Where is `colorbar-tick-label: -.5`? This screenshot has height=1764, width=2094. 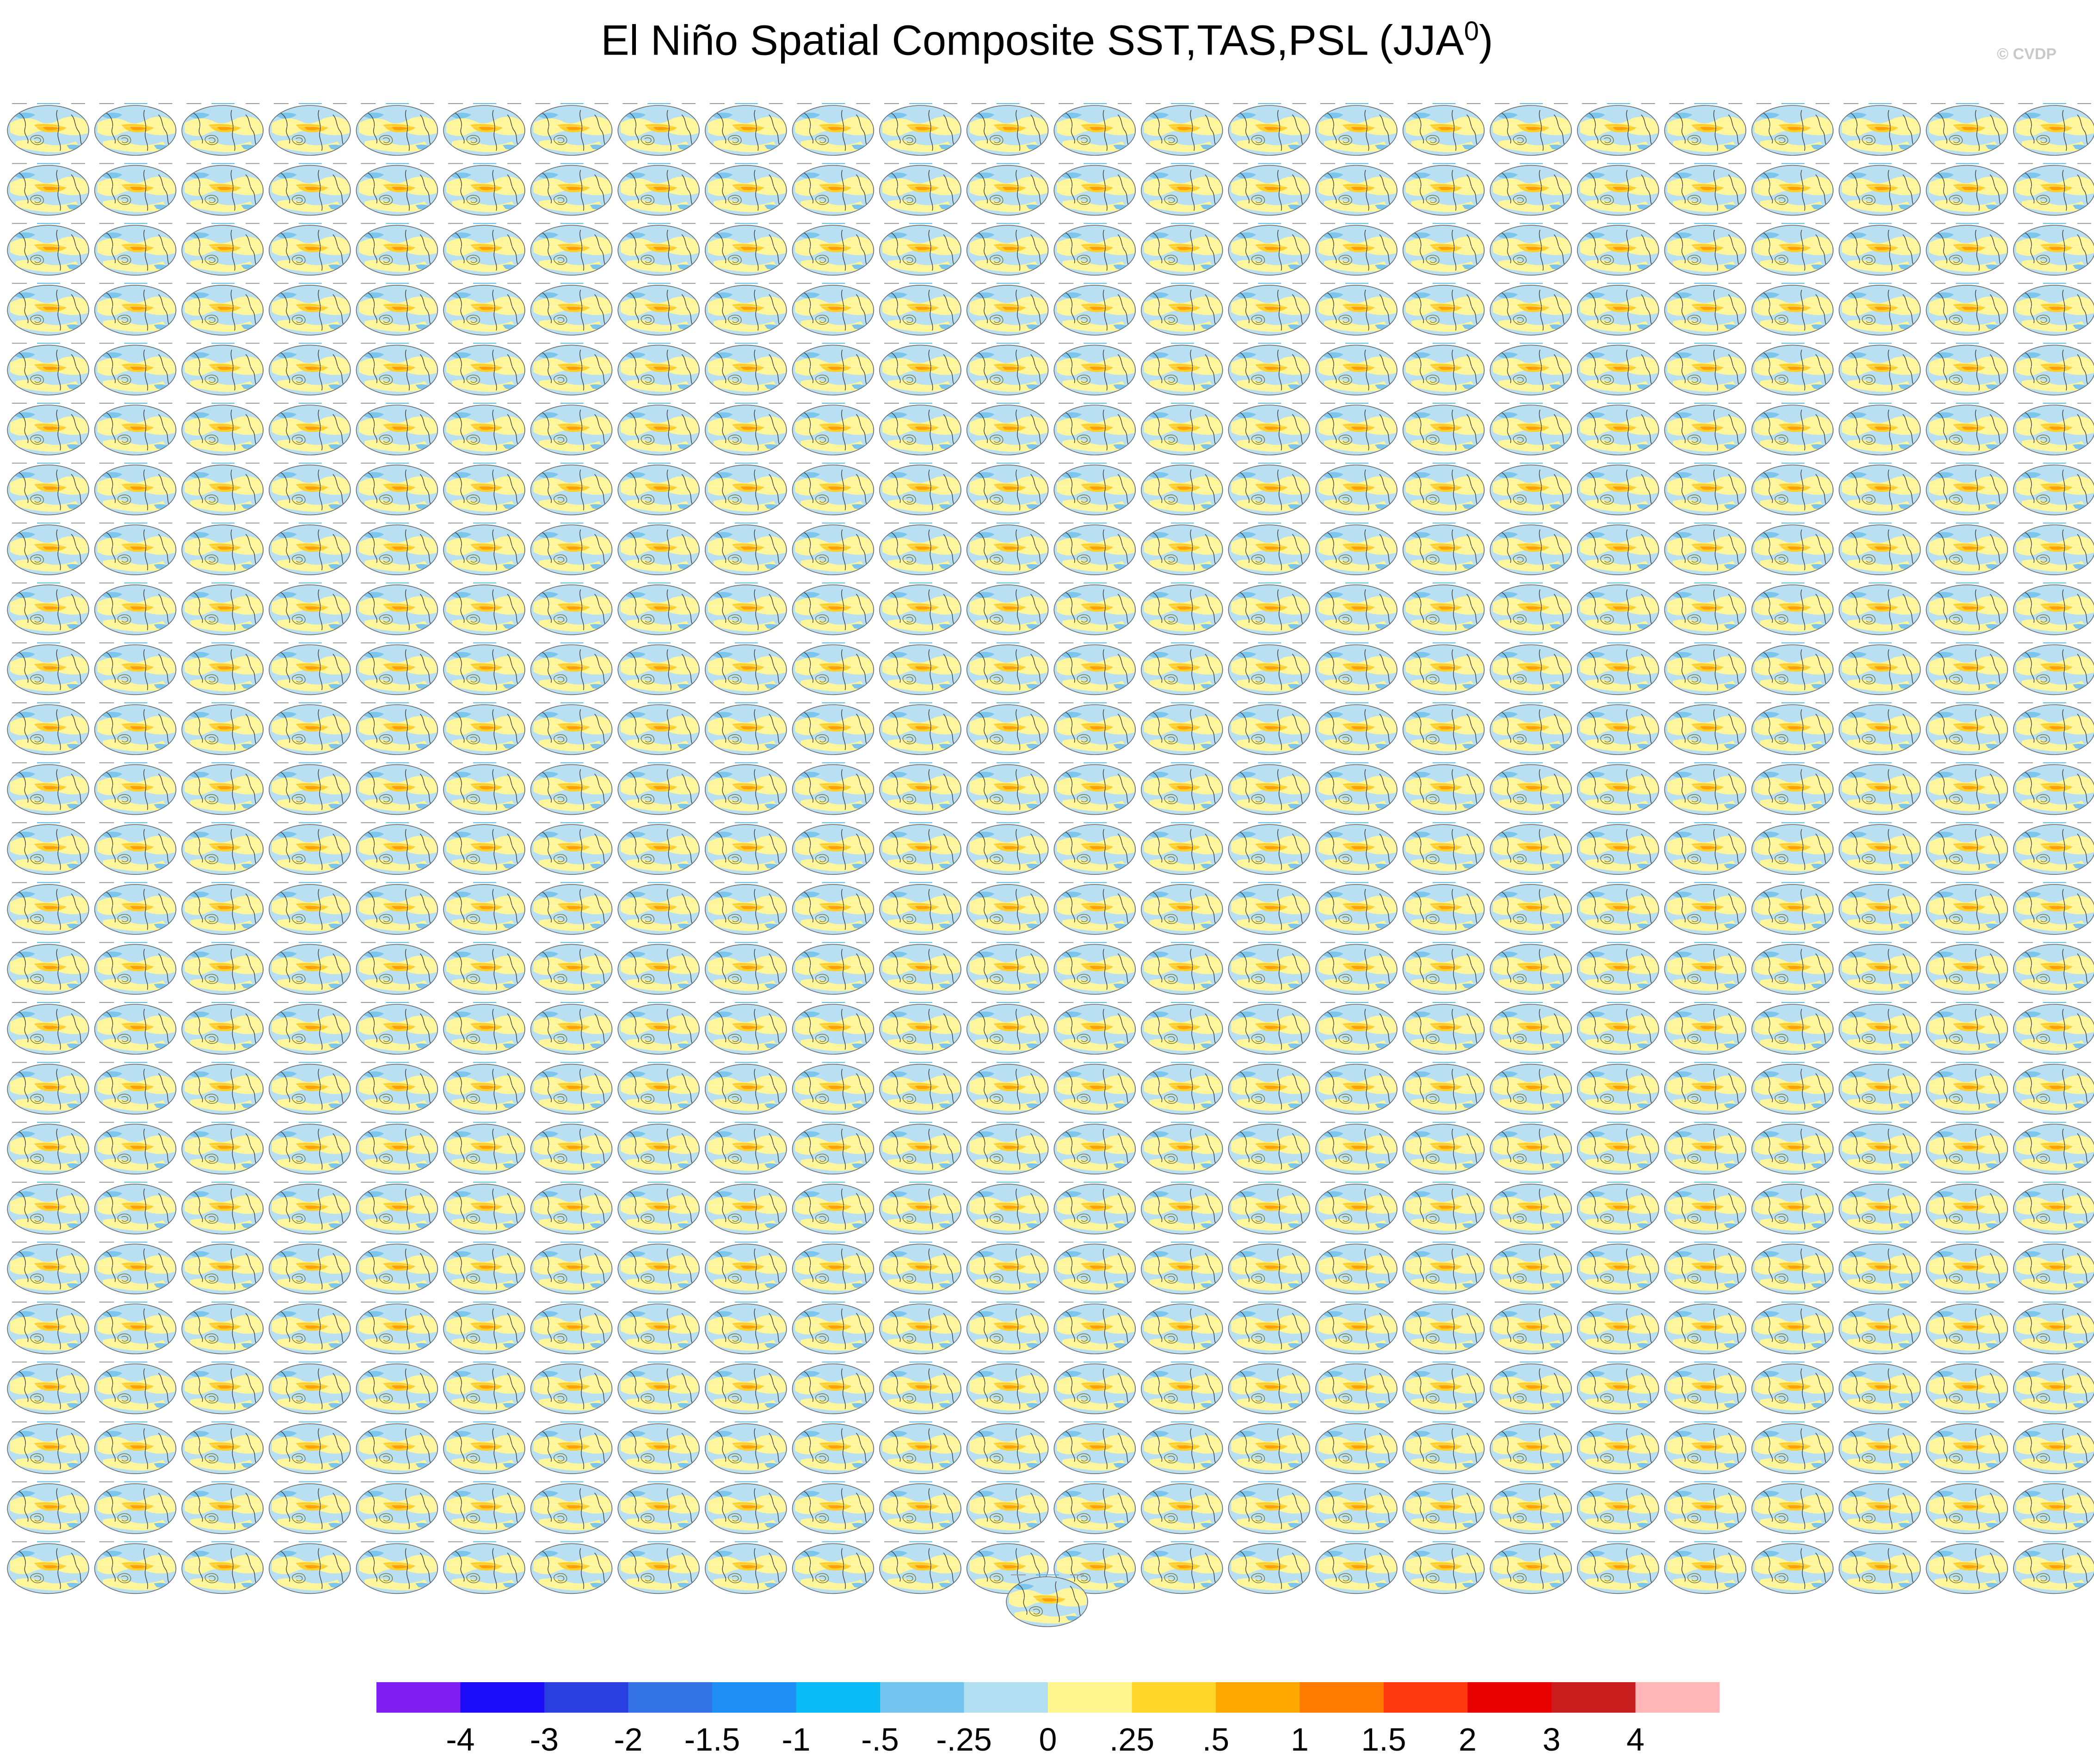 colorbar-tick-label: -.5 is located at coordinates (880, 1739).